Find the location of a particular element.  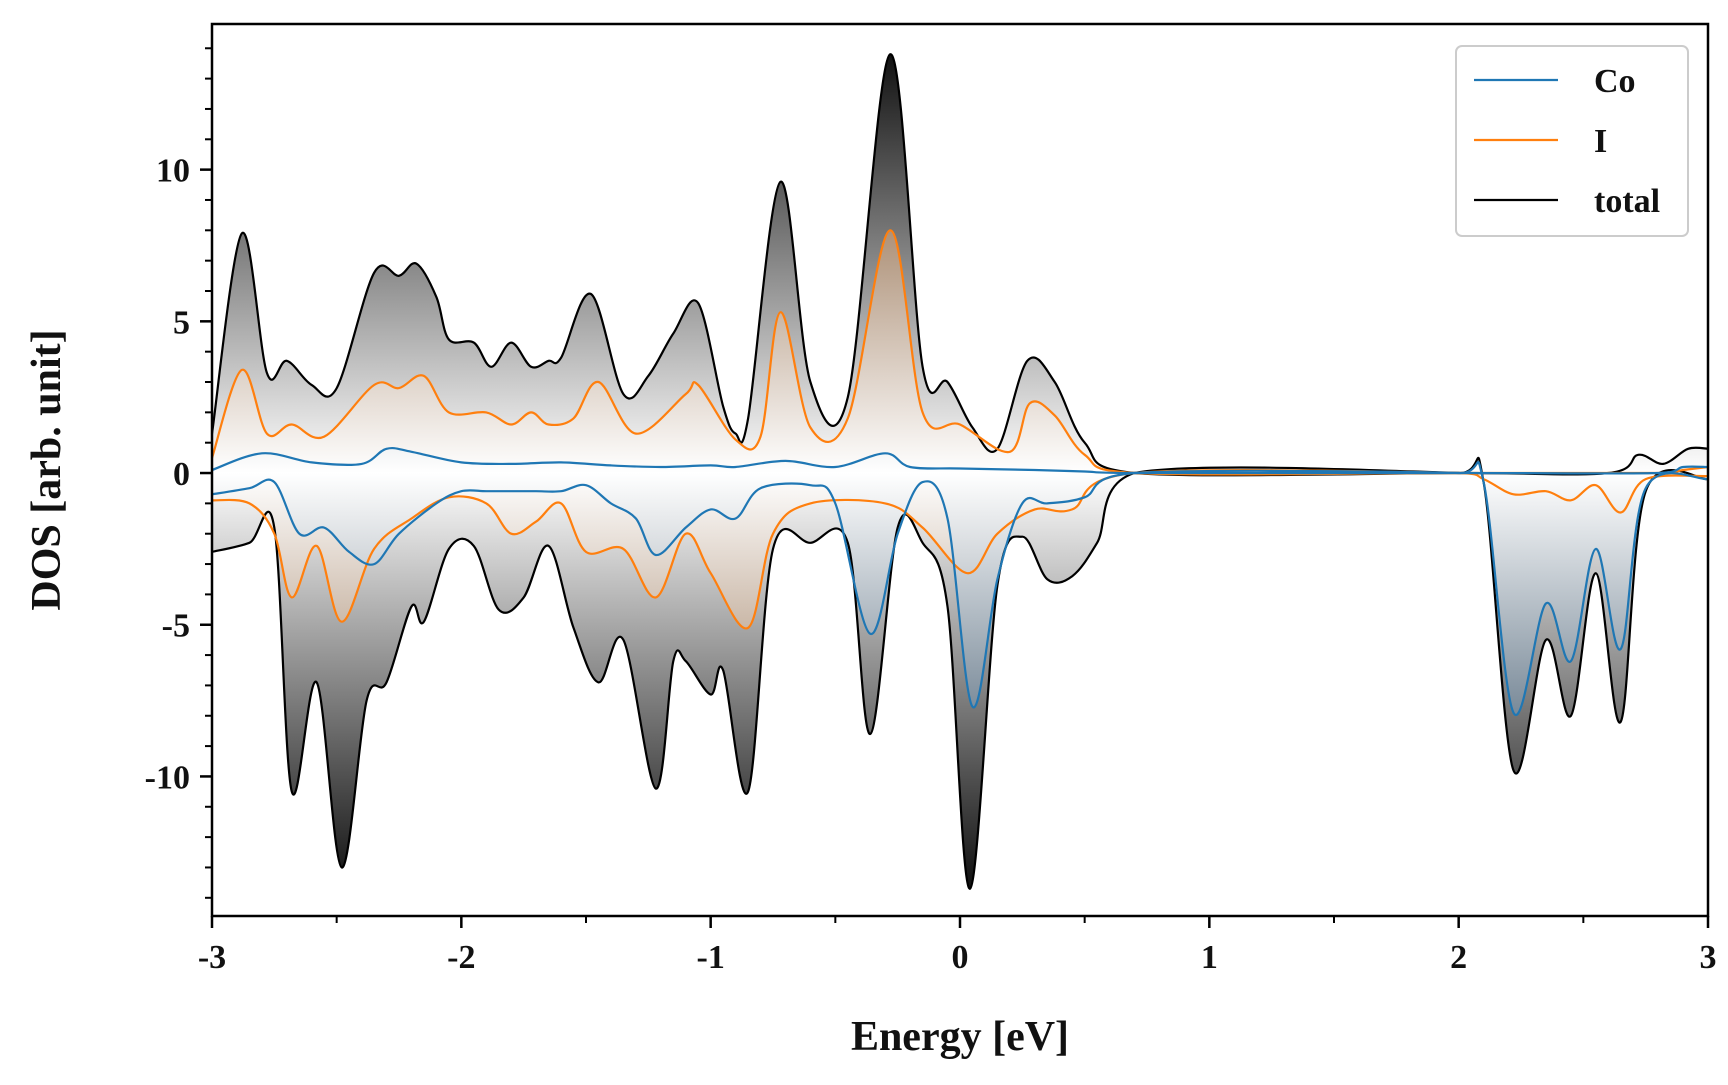

y-tick-label: 0 is located at coordinates (181, 474).